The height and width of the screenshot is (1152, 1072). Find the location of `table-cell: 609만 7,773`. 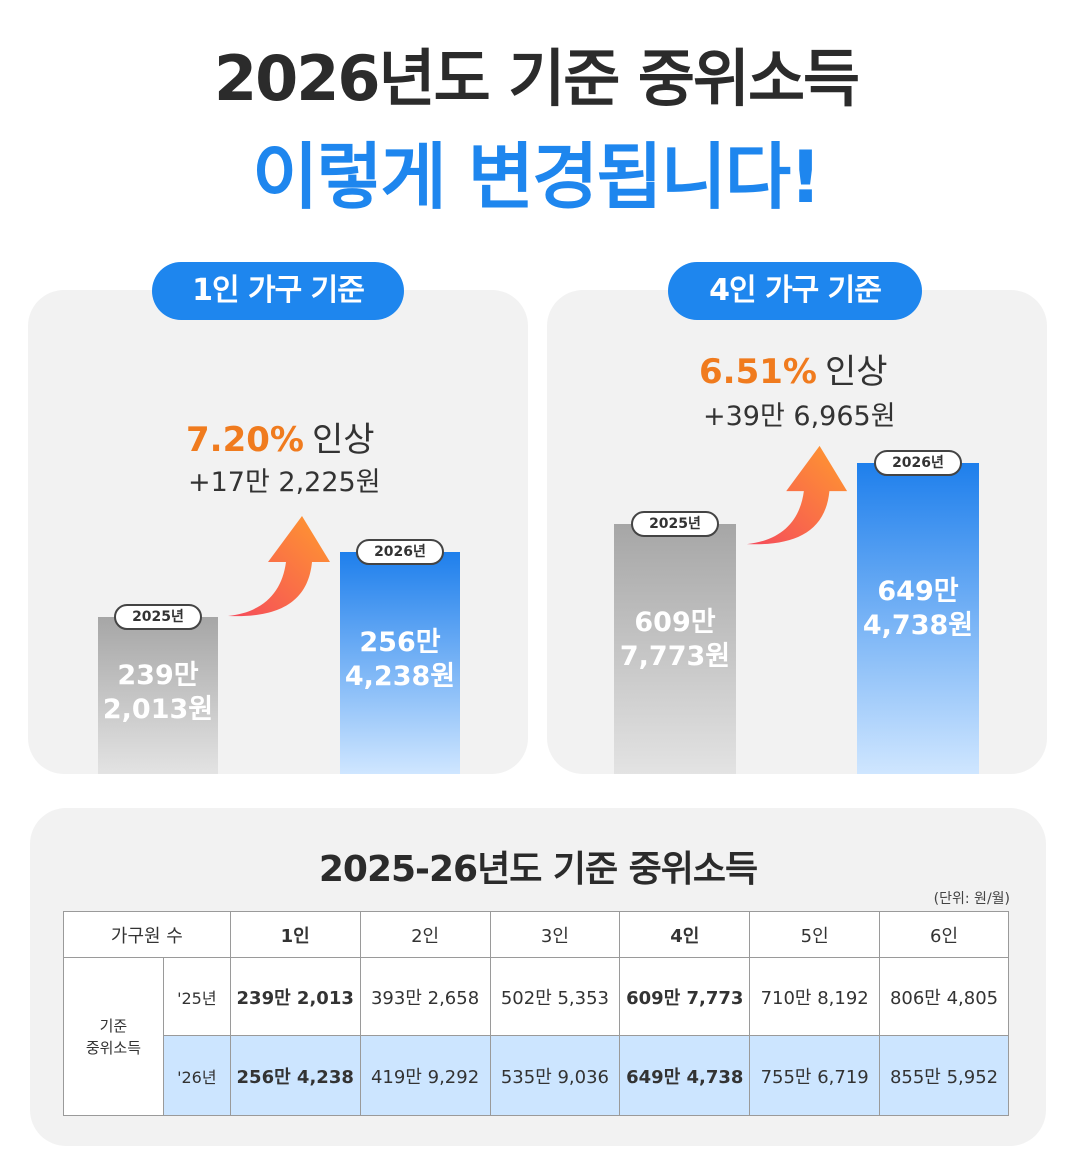

table-cell: 609만 7,773 is located at coordinates (685, 996).